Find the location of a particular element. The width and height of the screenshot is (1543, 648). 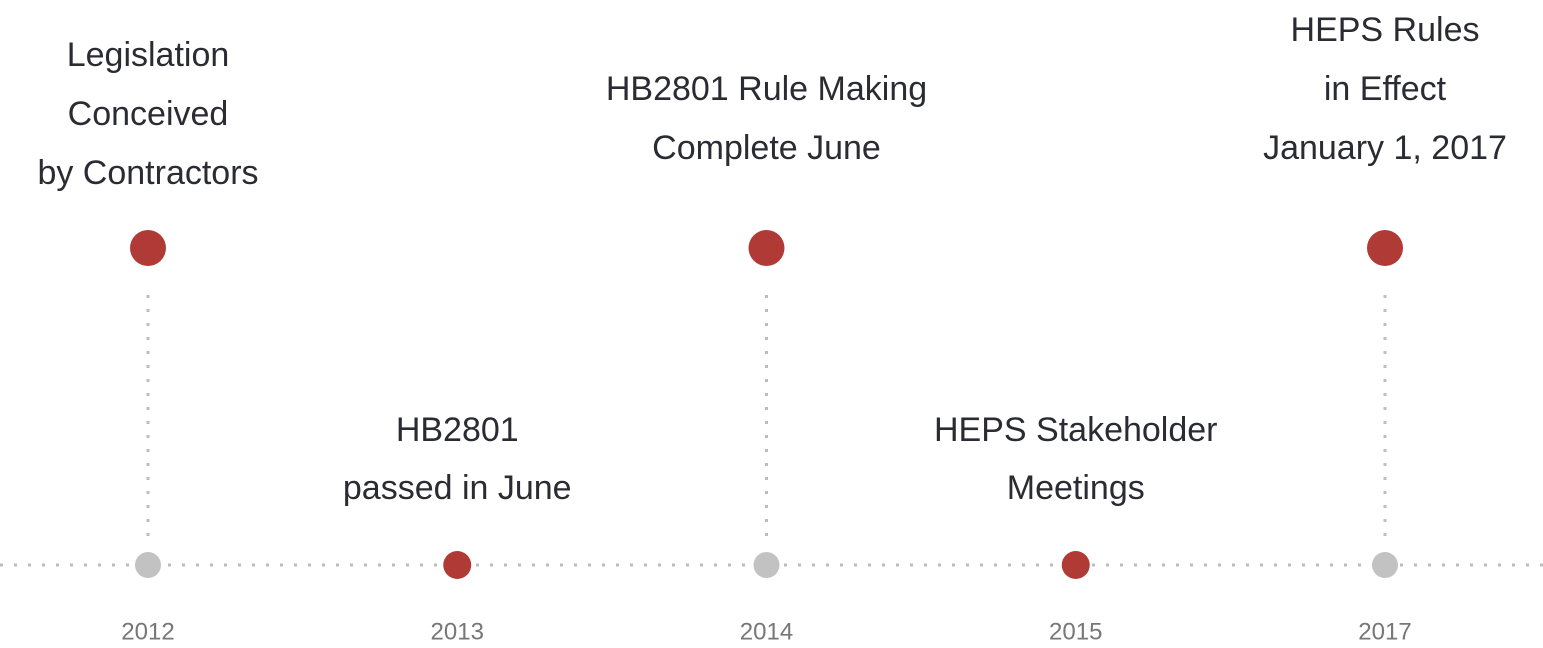

event-label: HB2801 Rule Making is located at coordinates (766, 89).